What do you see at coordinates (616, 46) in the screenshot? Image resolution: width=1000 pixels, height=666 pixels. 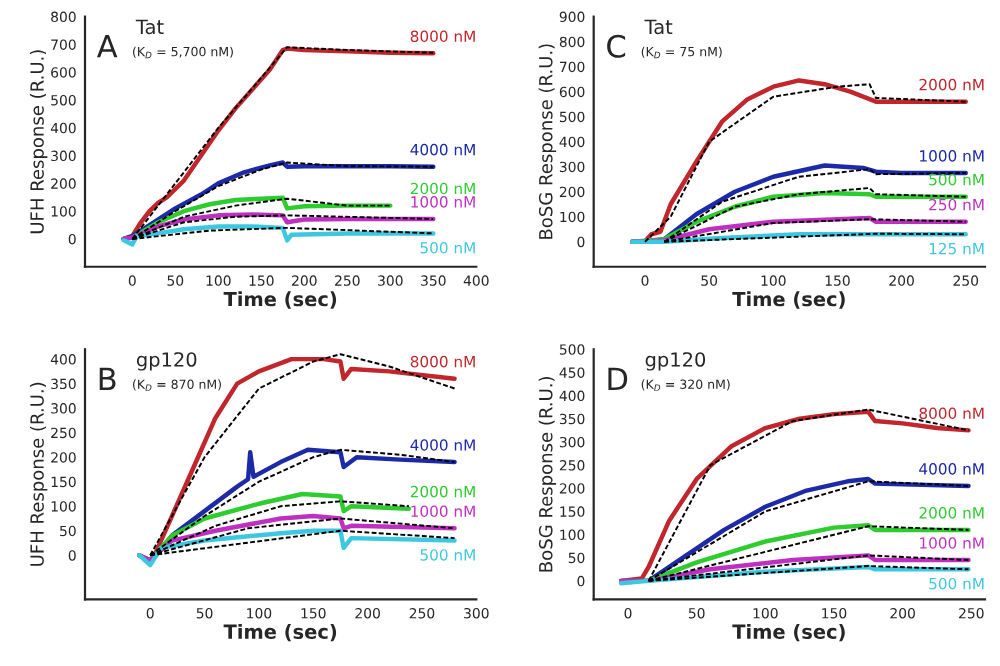 I see `annotation: C` at bounding box center [616, 46].